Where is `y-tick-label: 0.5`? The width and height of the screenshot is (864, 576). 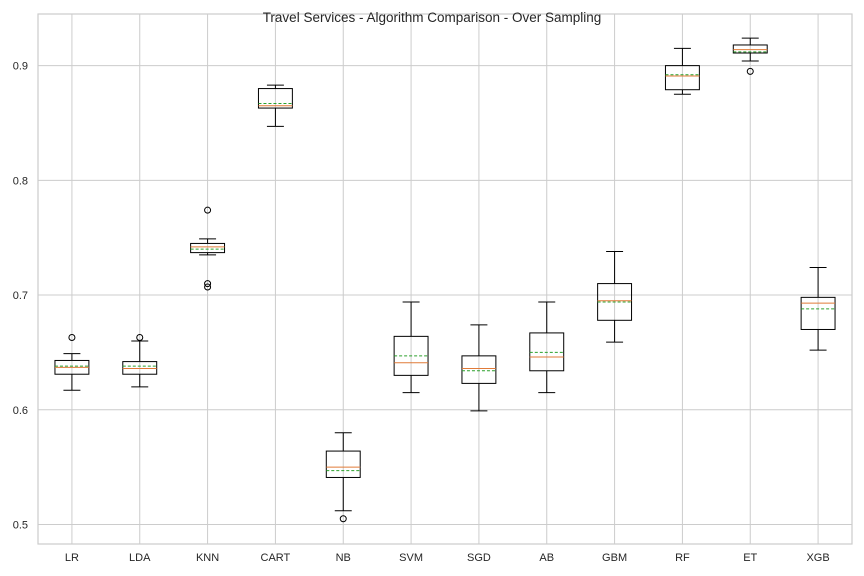
y-tick-label: 0.5 is located at coordinates (20, 525).